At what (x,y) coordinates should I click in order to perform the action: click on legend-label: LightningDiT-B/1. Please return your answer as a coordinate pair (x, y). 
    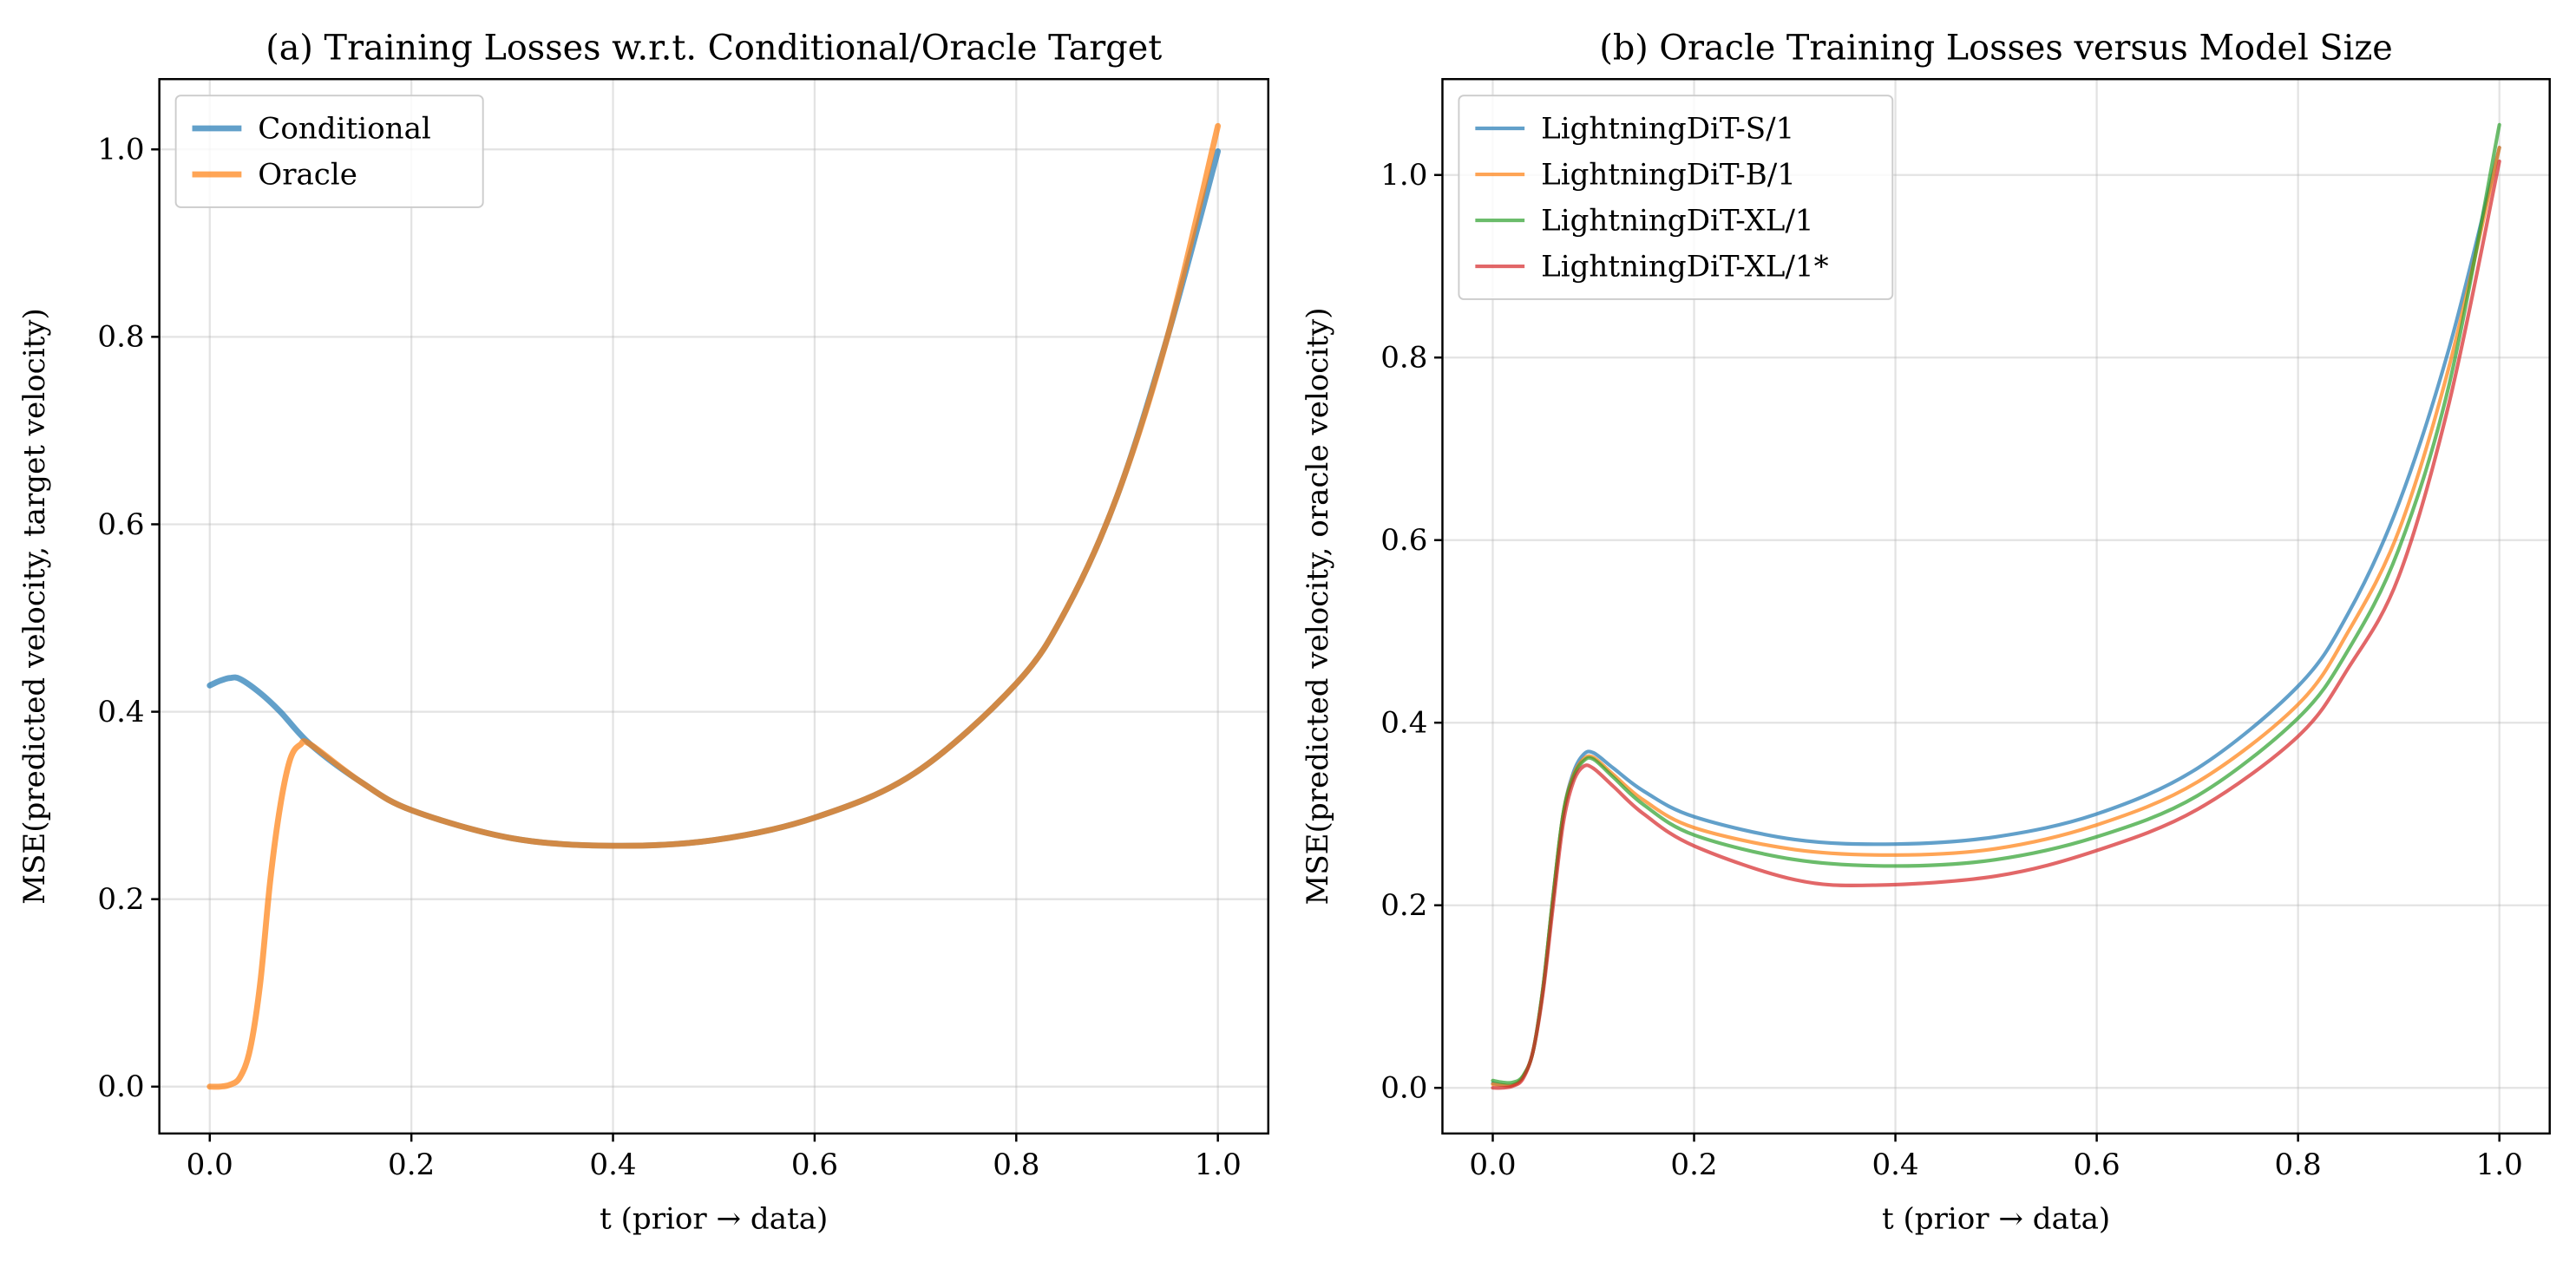
    Looking at the image, I should click on (1668, 174).